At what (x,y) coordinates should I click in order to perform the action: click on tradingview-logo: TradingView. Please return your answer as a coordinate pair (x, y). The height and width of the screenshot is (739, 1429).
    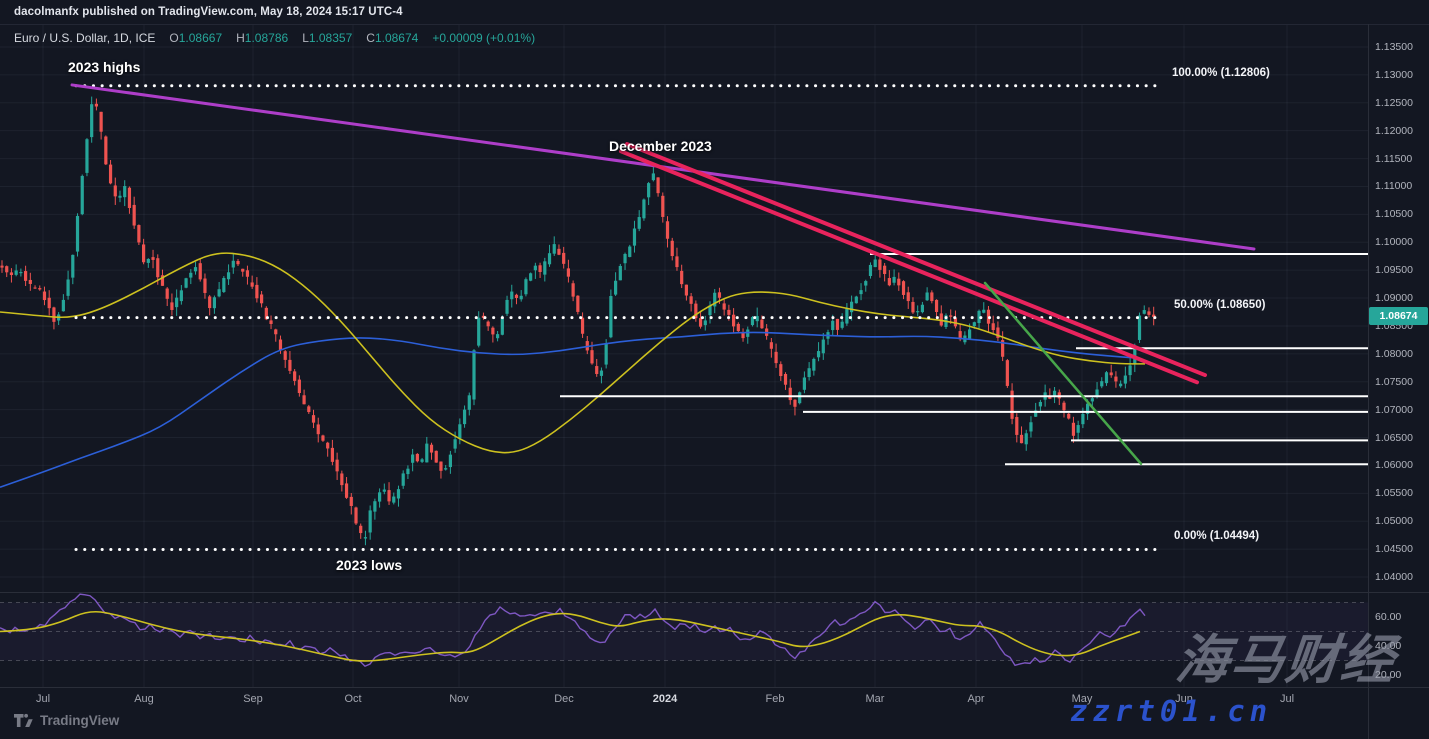
    Looking at the image, I should click on (66, 720).